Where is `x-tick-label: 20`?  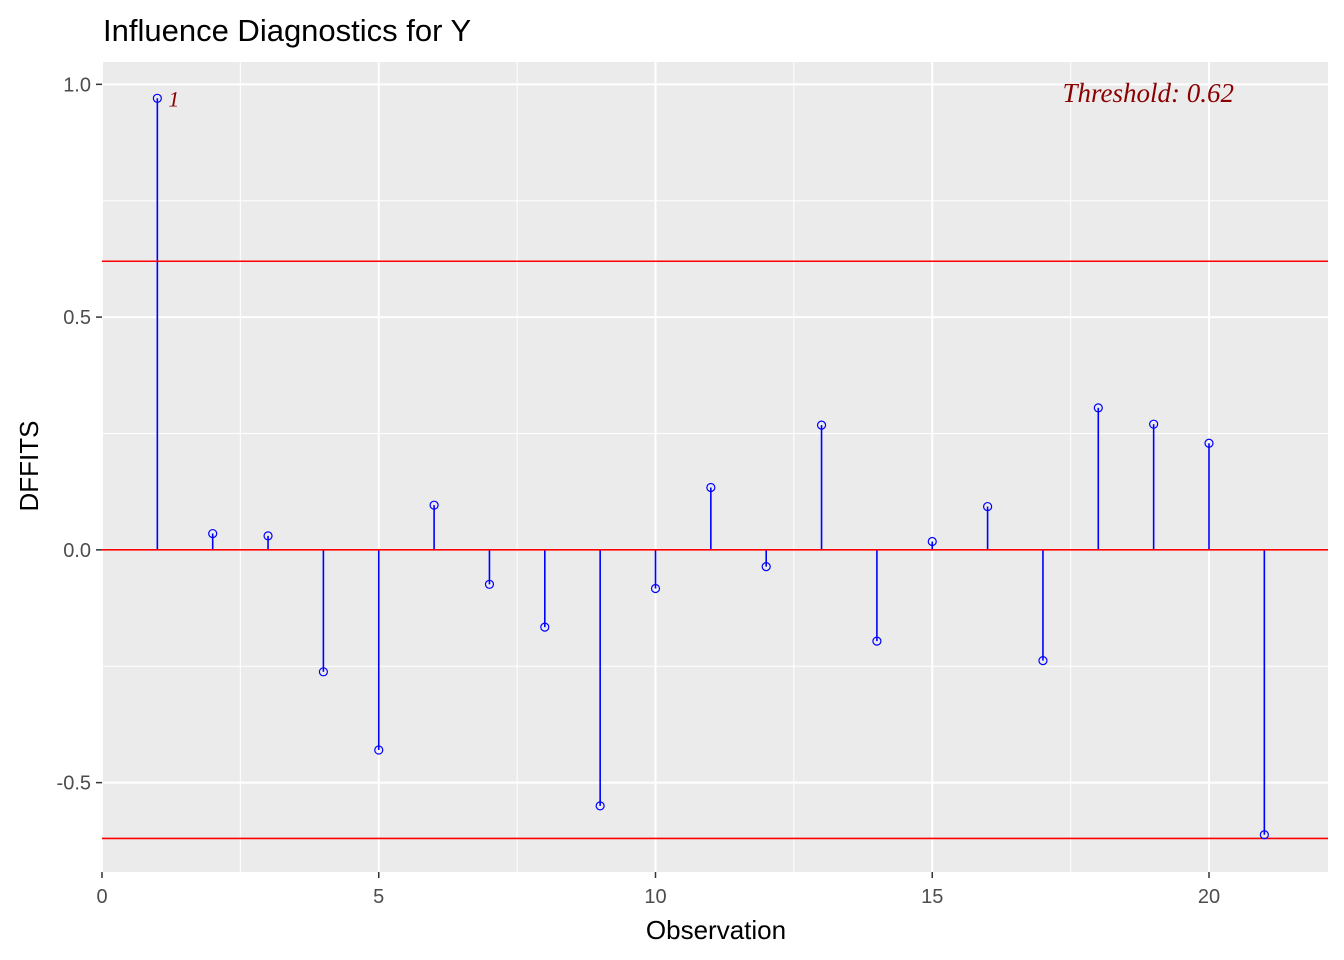
x-tick-label: 20 is located at coordinates (1209, 897).